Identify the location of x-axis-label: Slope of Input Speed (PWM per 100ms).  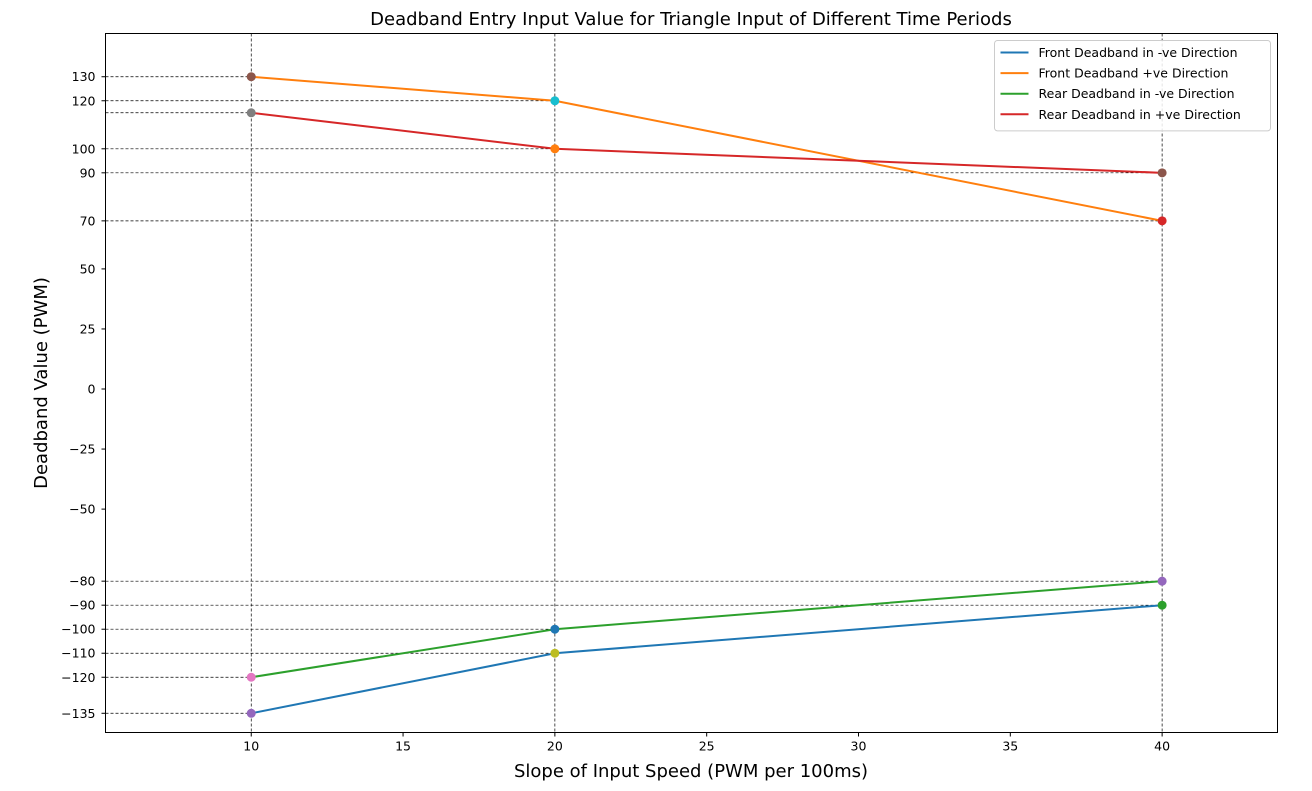
(691, 771).